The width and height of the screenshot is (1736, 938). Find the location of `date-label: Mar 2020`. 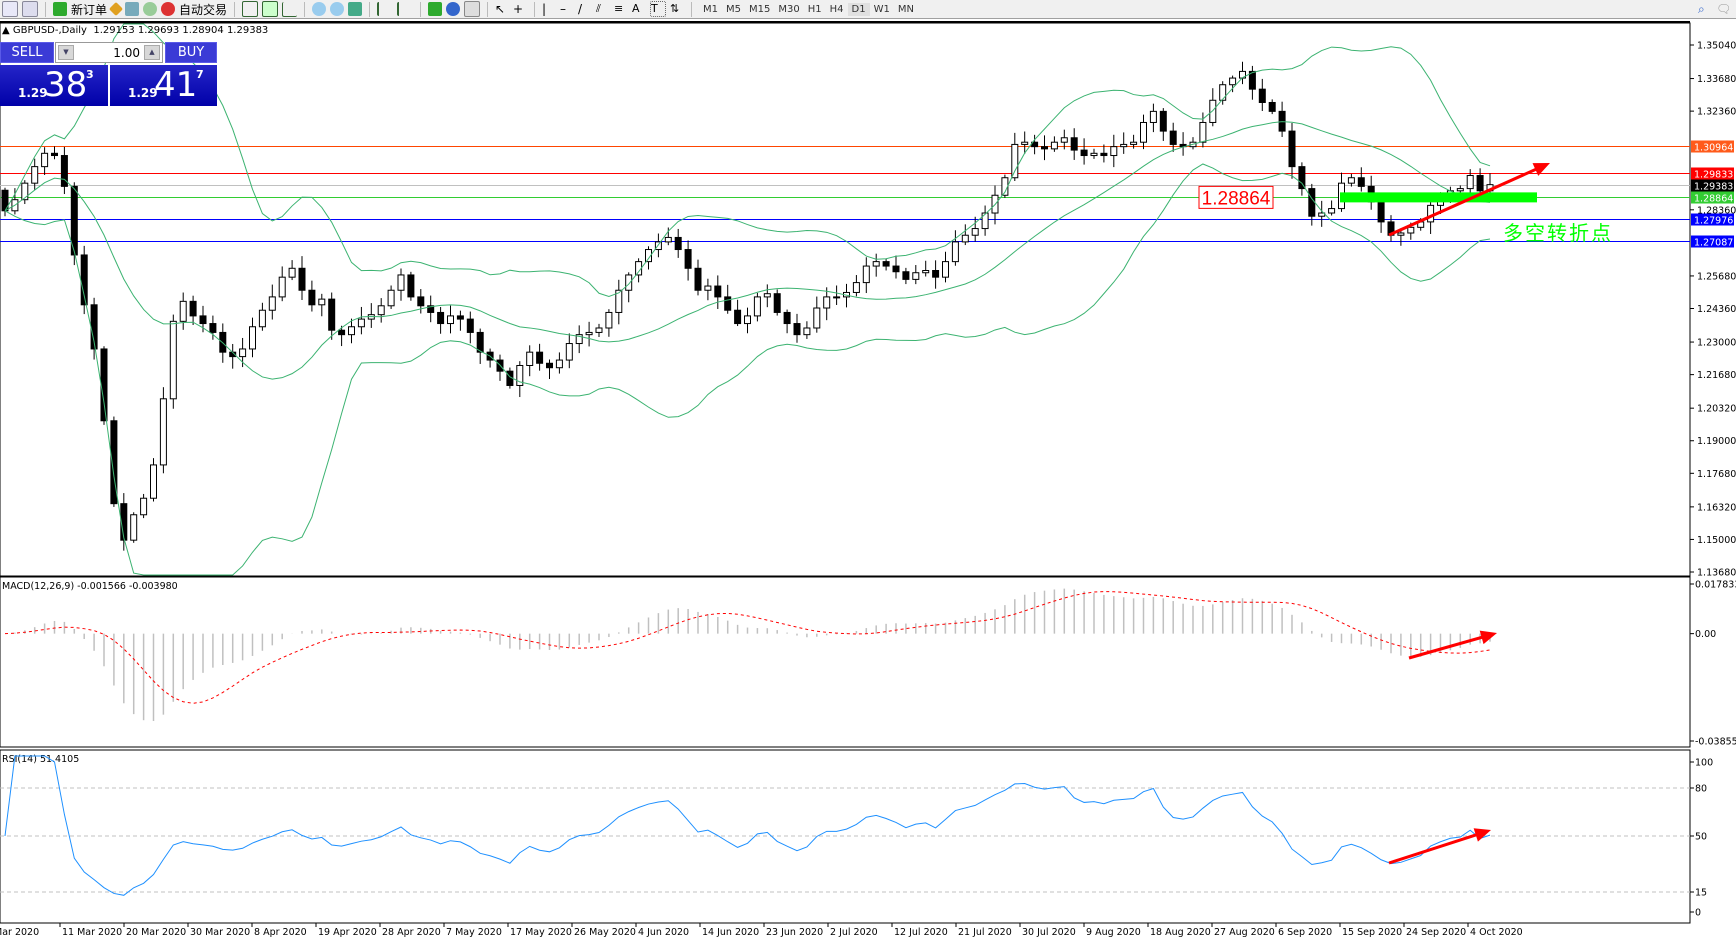

date-label: Mar 2020 is located at coordinates (19, 932).